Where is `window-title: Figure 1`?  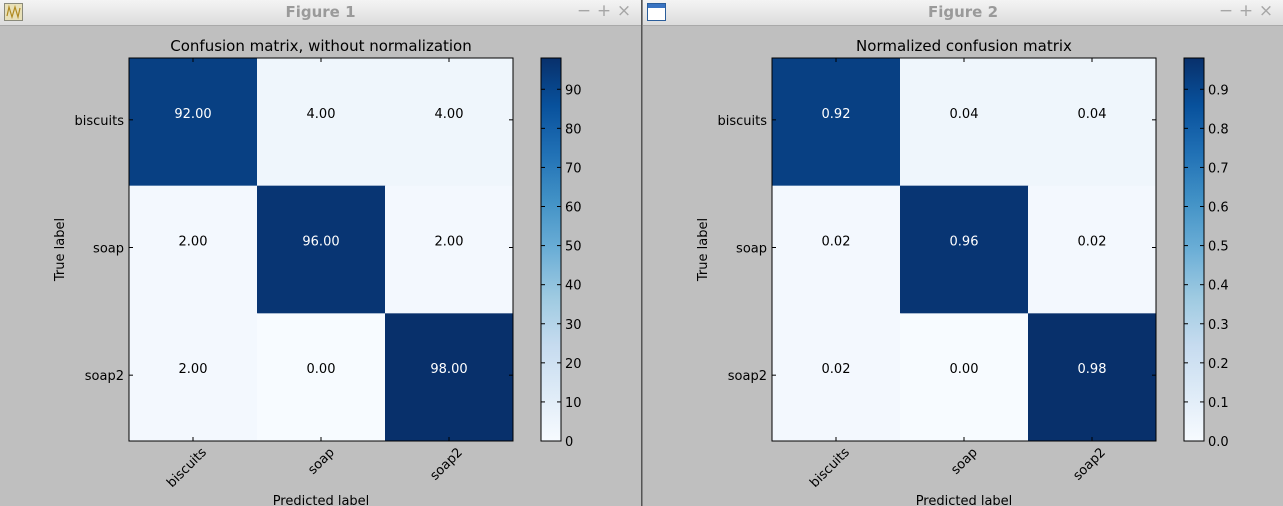 window-title: Figure 1 is located at coordinates (320, 12).